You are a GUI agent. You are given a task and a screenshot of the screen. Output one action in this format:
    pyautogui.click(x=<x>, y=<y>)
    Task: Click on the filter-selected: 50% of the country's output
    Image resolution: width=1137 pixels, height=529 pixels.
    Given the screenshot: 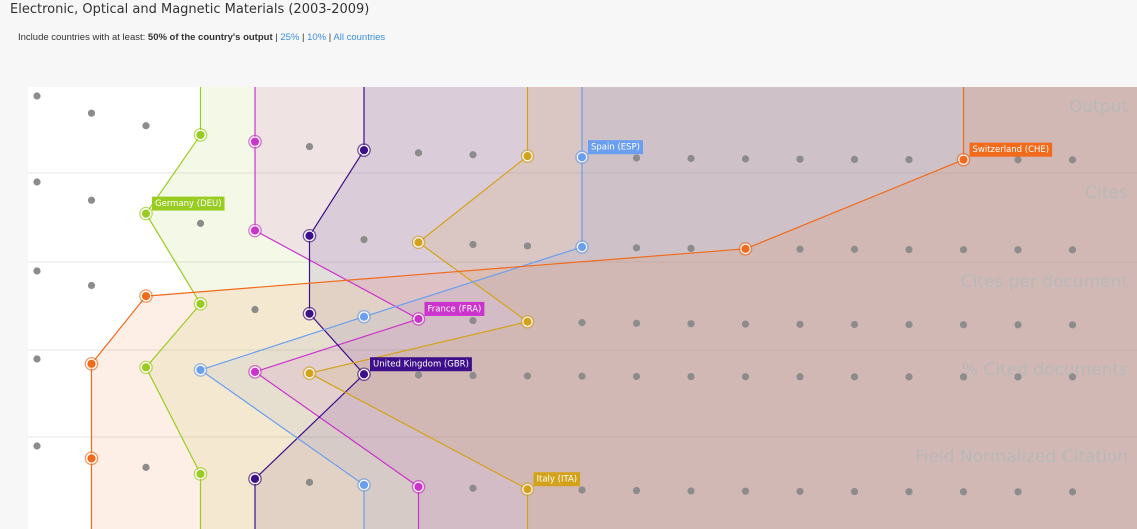 What is the action you would take?
    pyautogui.click(x=210, y=37)
    